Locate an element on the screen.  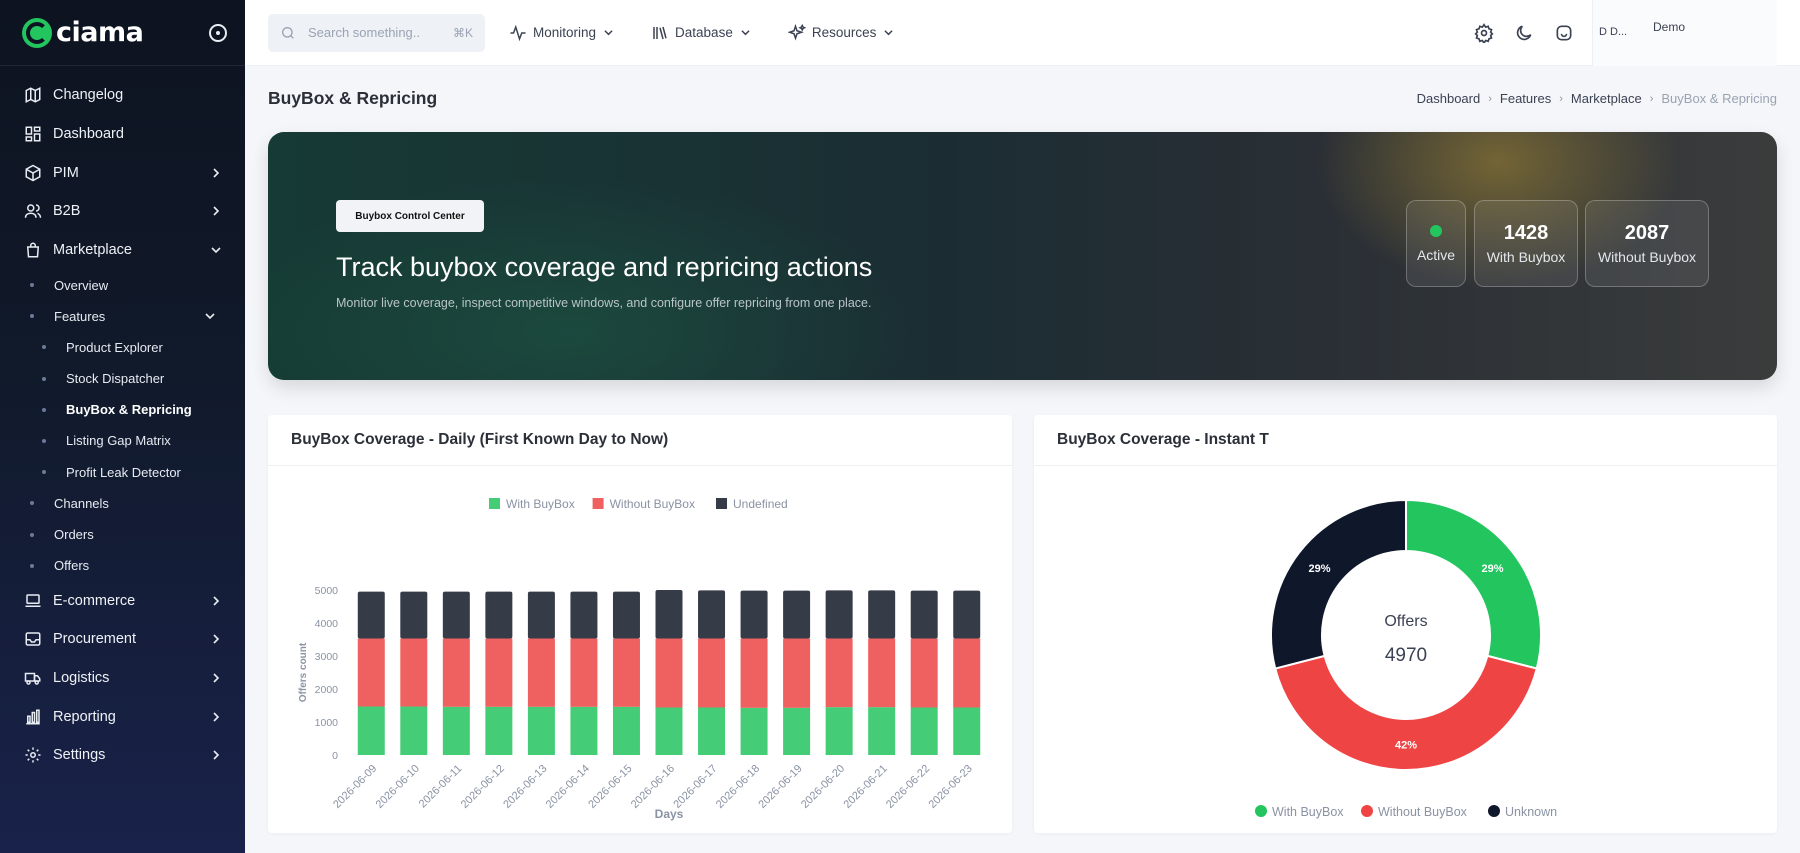
x-tick-label: 2026-06-18 is located at coordinates (738, 787).